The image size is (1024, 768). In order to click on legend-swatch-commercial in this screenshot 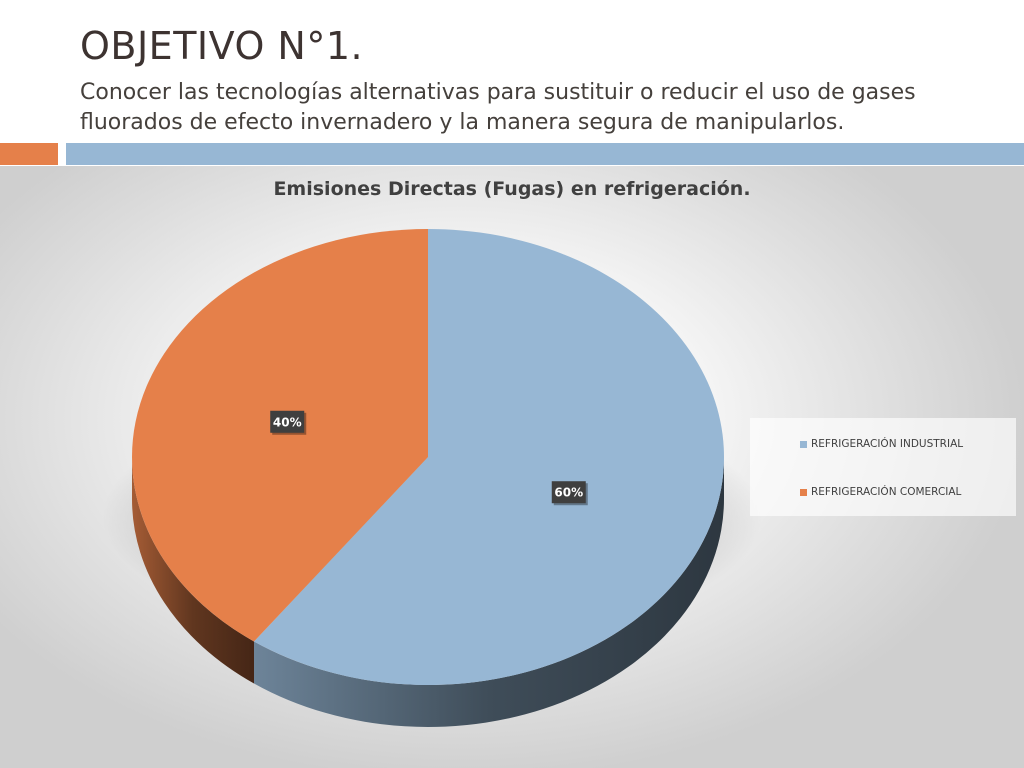, I will do `click(803, 492)`.